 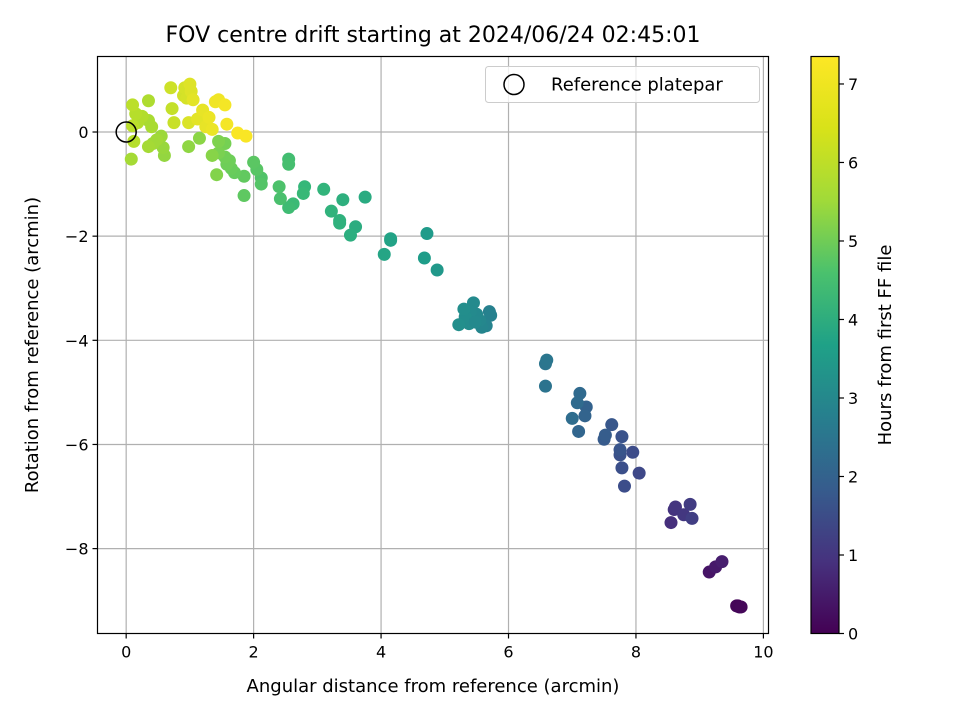 I want to click on colorbar-gradient, so click(x=825, y=345).